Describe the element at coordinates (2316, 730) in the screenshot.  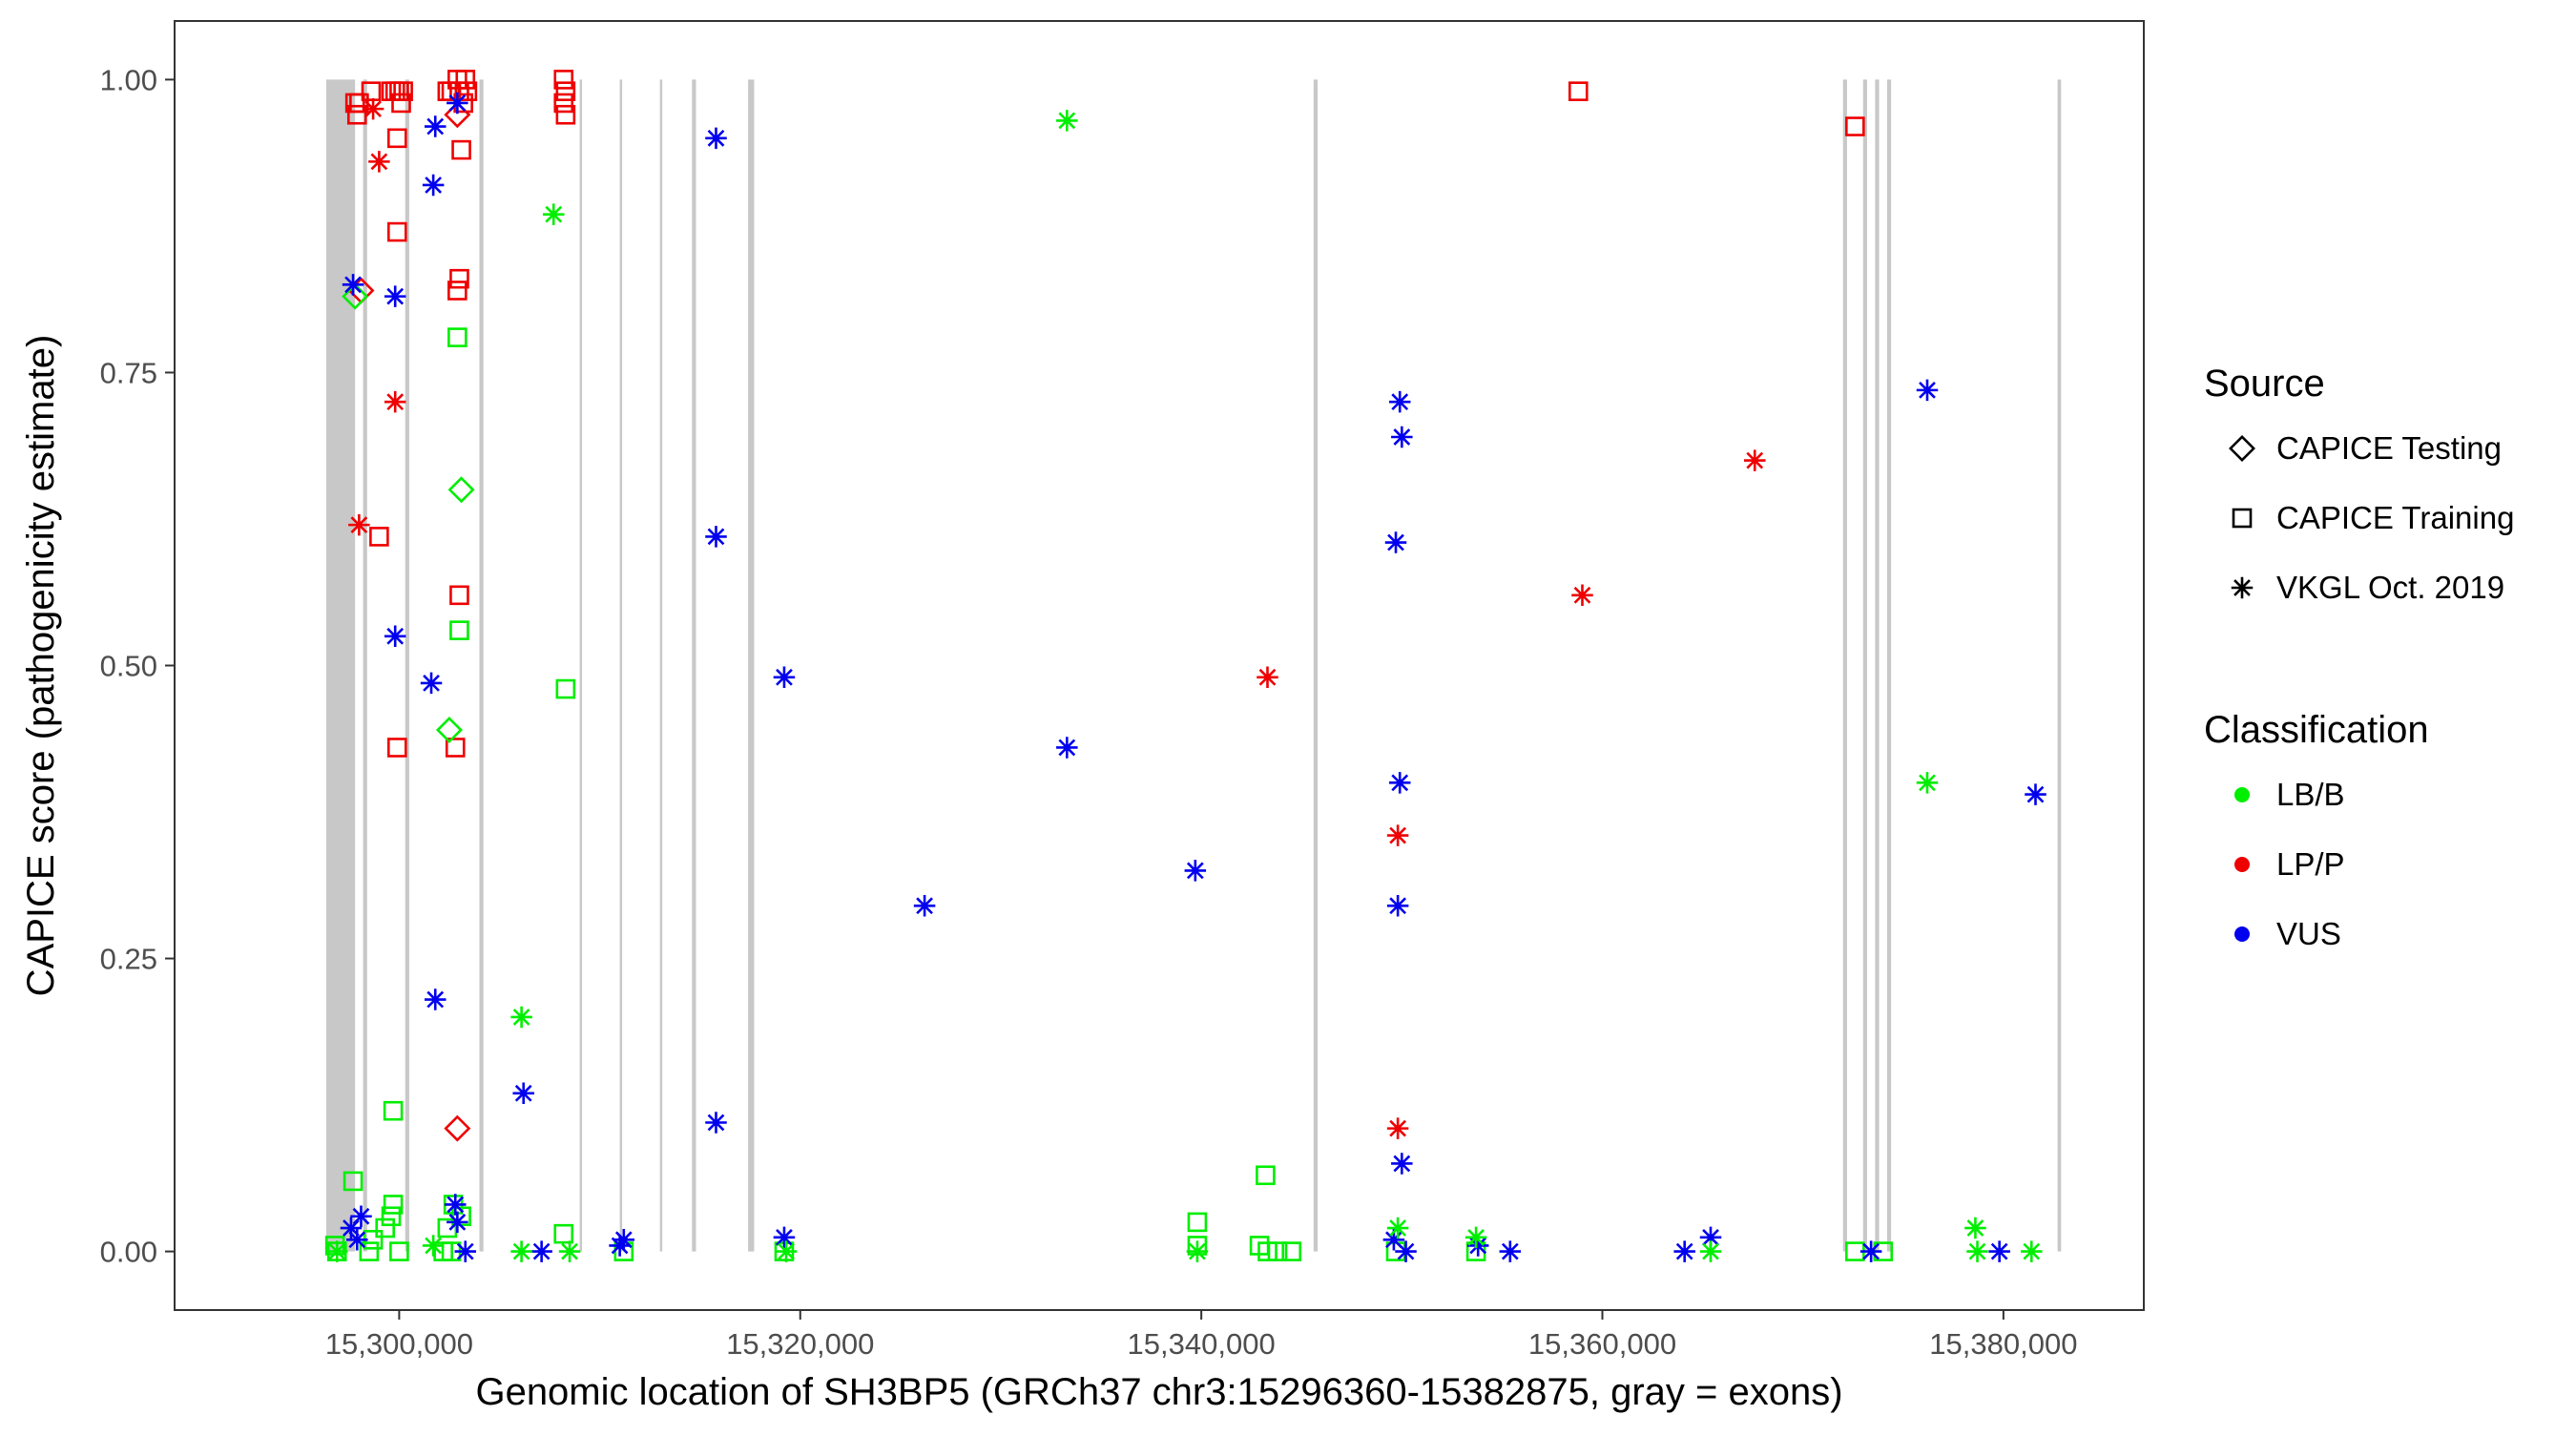
I see `legend-classification-title: Classification` at that location.